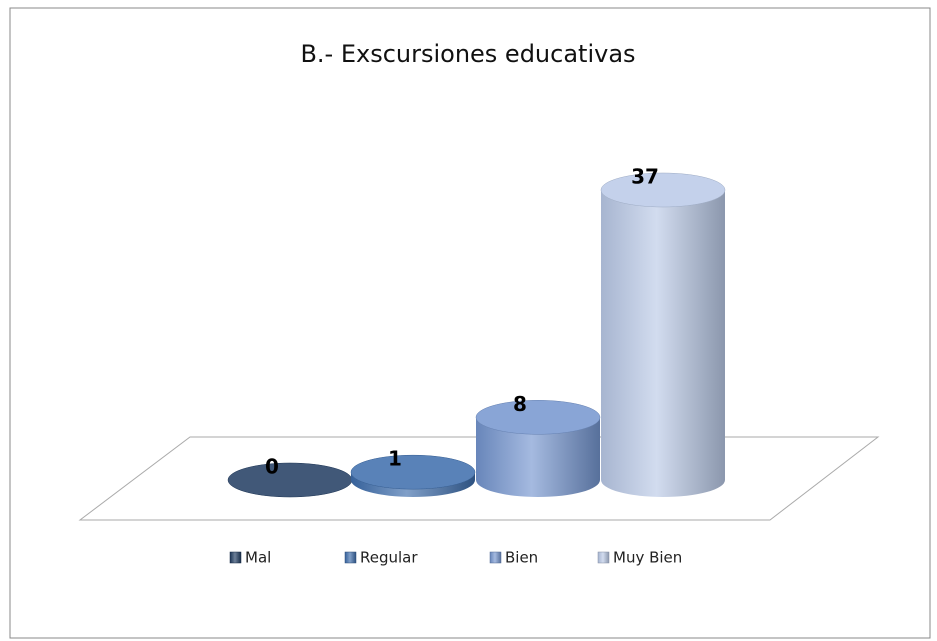 Image resolution: width=937 pixels, height=641 pixels. Describe the element at coordinates (395, 459) in the screenshot. I see `value-label: 1` at that location.